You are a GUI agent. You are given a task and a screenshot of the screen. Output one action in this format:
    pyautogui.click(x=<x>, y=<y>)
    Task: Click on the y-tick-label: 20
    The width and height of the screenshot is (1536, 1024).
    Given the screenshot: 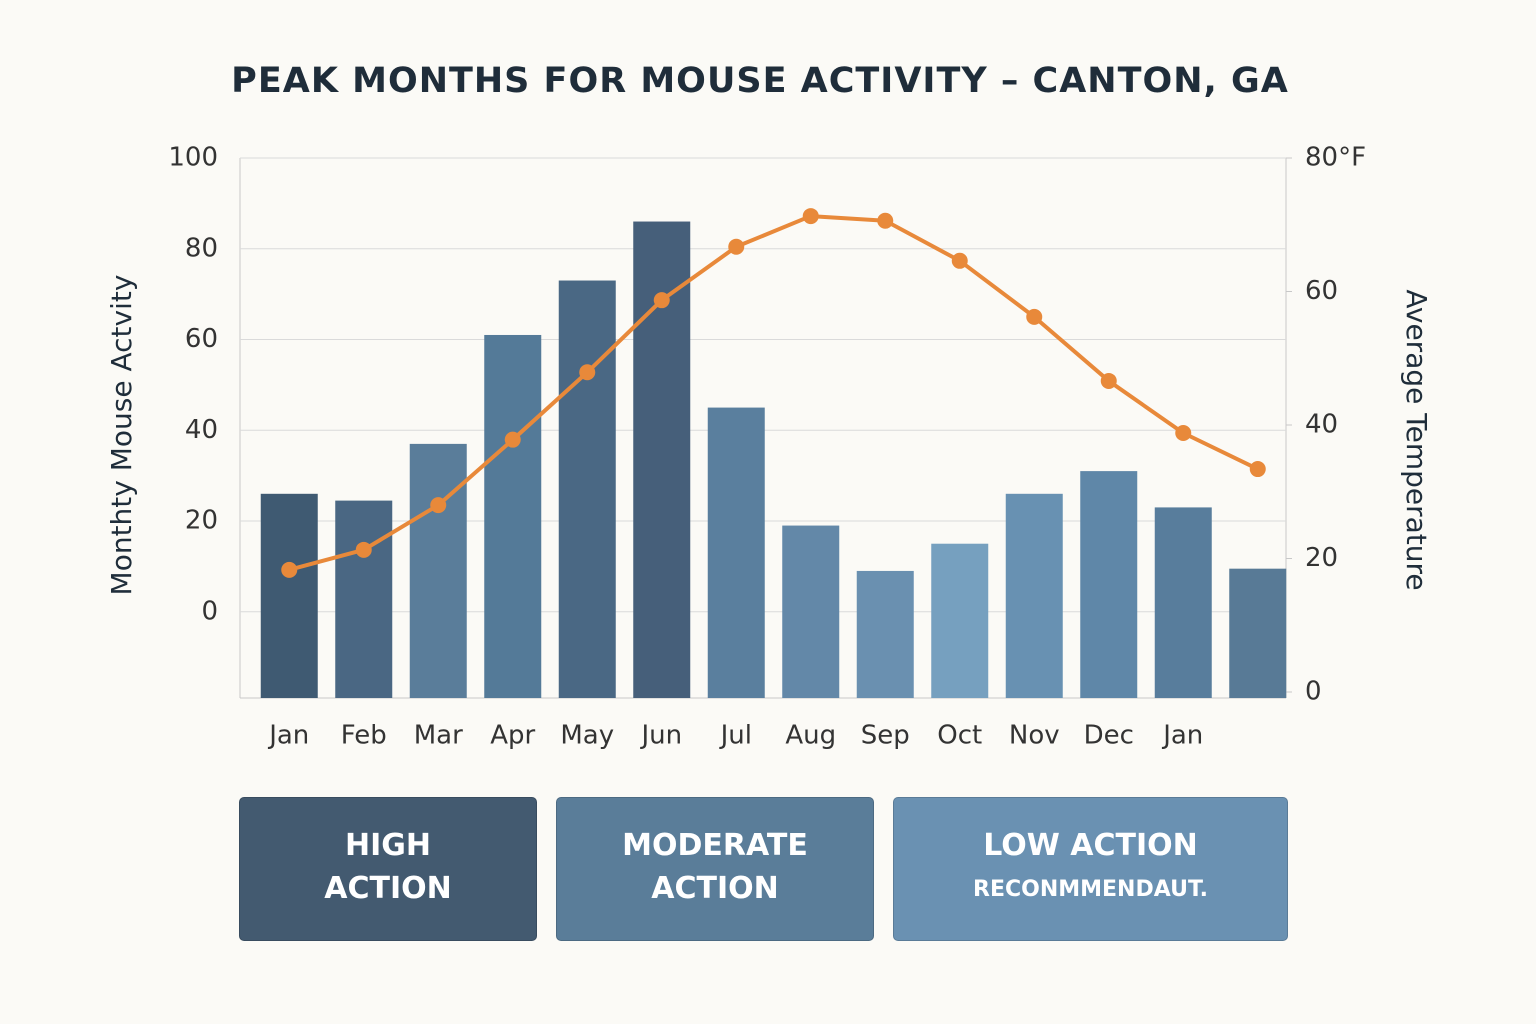 What is the action you would take?
    pyautogui.click(x=201, y=521)
    